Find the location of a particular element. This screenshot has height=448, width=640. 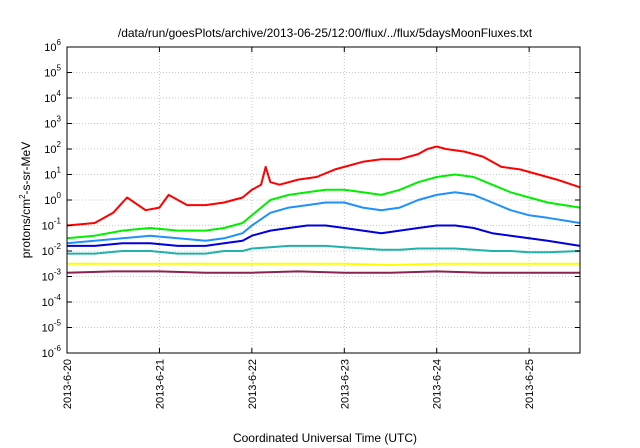

x-tick-label: 2013-6-23 is located at coordinates (345, 384).